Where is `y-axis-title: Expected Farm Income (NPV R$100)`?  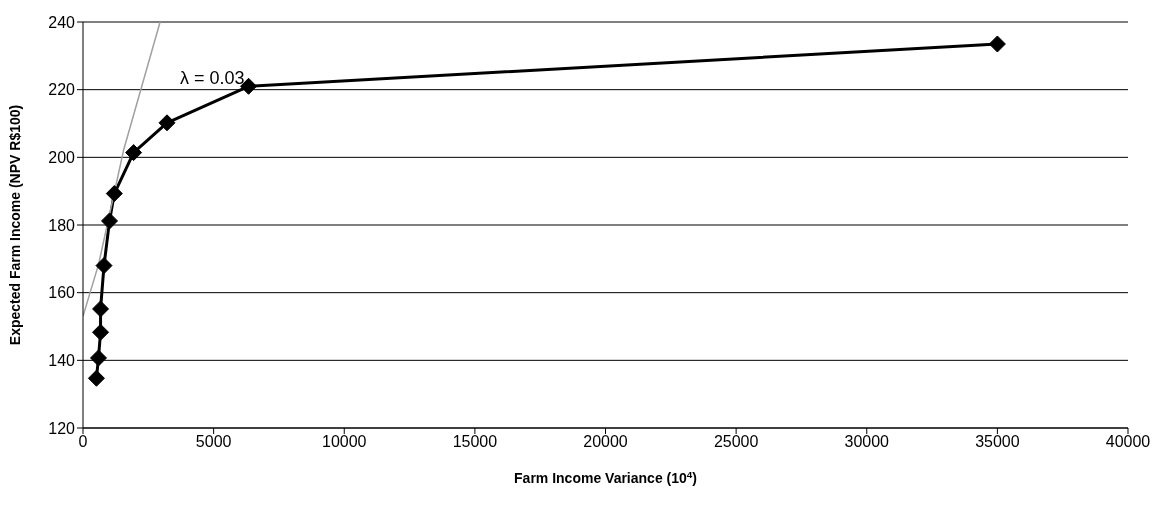
y-axis-title: Expected Farm Income (NPV R$100) is located at coordinates (15, 225).